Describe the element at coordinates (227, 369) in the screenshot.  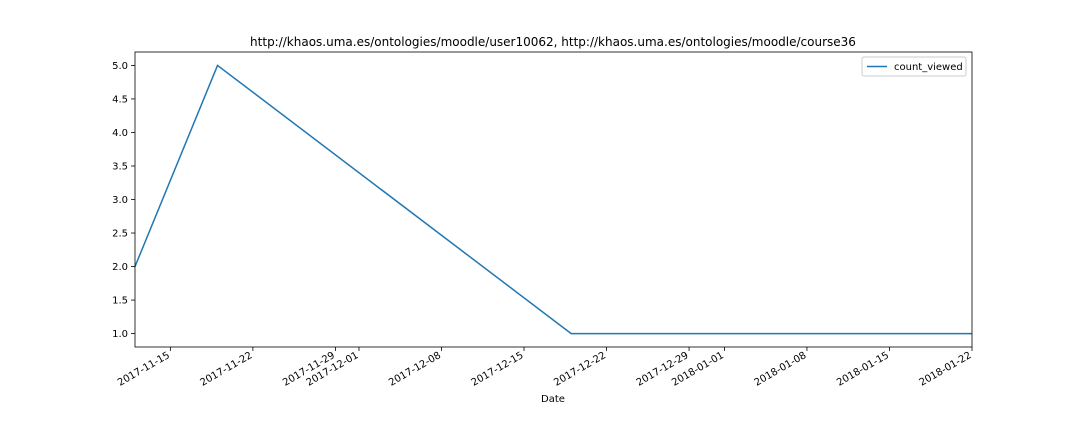
I see `x-tick-label: 2017-11-22` at that location.